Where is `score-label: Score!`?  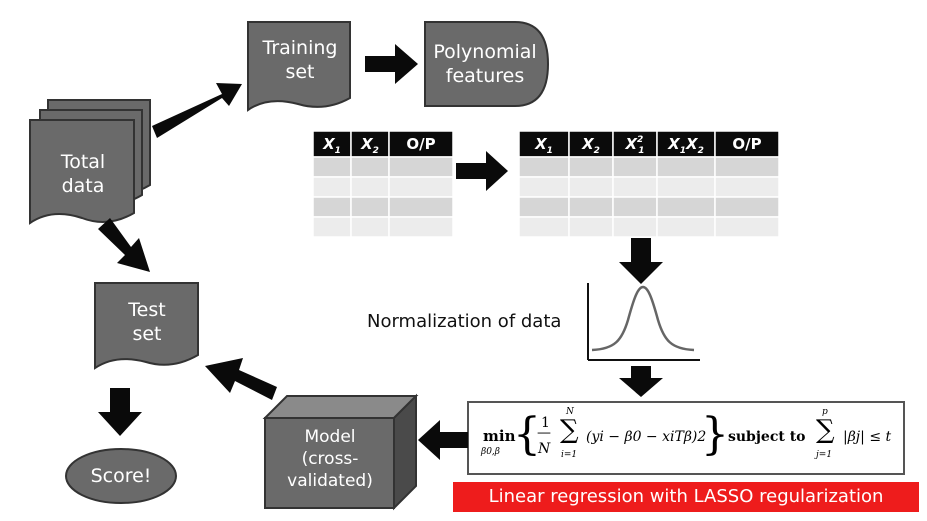
score-label: Score! is located at coordinates (121, 476).